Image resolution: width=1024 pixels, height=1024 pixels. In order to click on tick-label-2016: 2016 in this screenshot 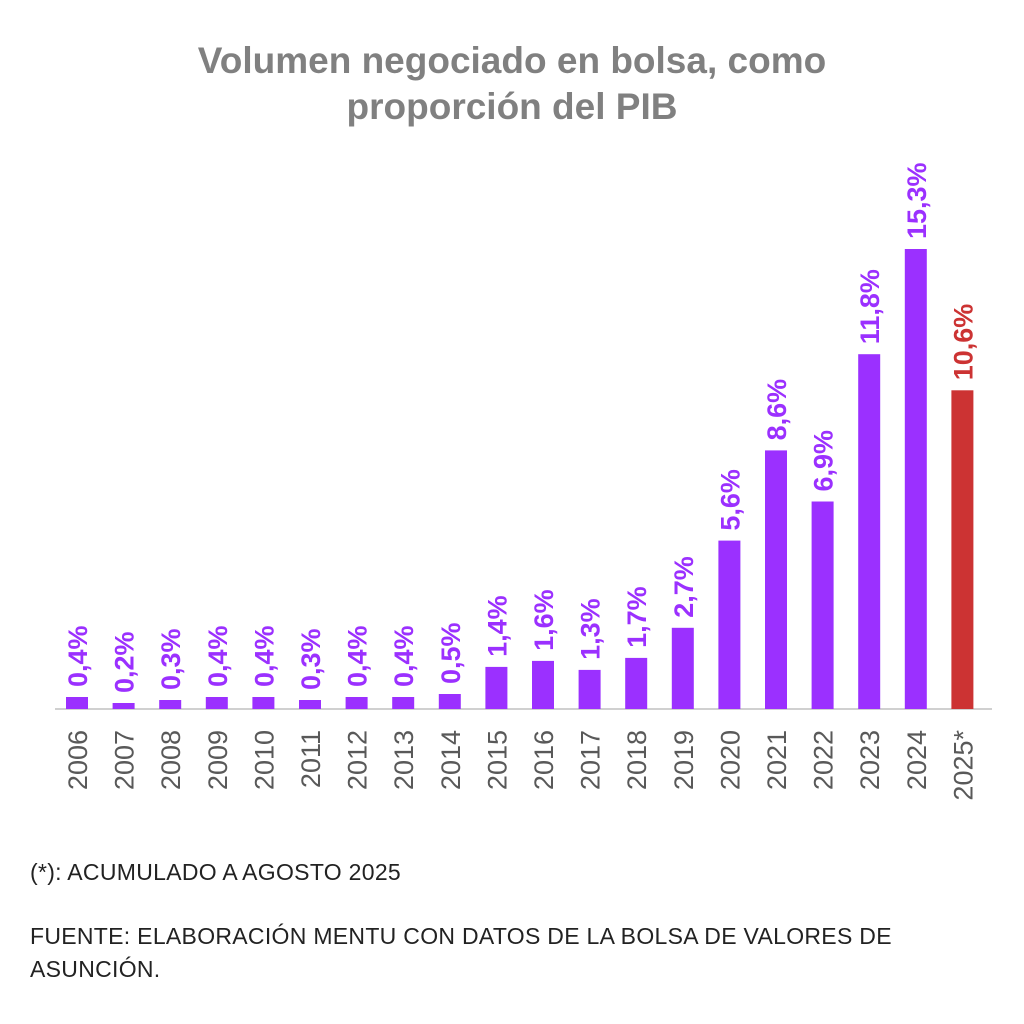, I will do `click(544, 760)`.